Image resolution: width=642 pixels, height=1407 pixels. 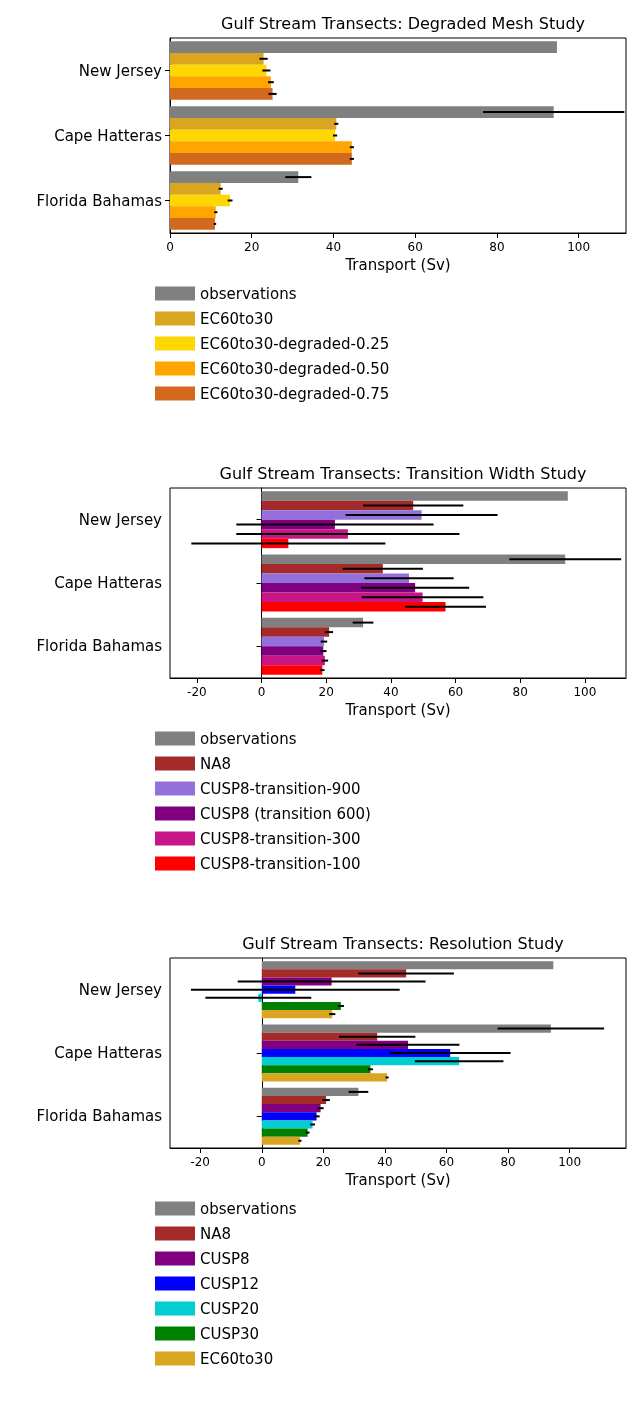 What do you see at coordinates (403, 23) in the screenshot?
I see `chart-title: Gulf Stream Transects: Degraded Mesh Study` at bounding box center [403, 23].